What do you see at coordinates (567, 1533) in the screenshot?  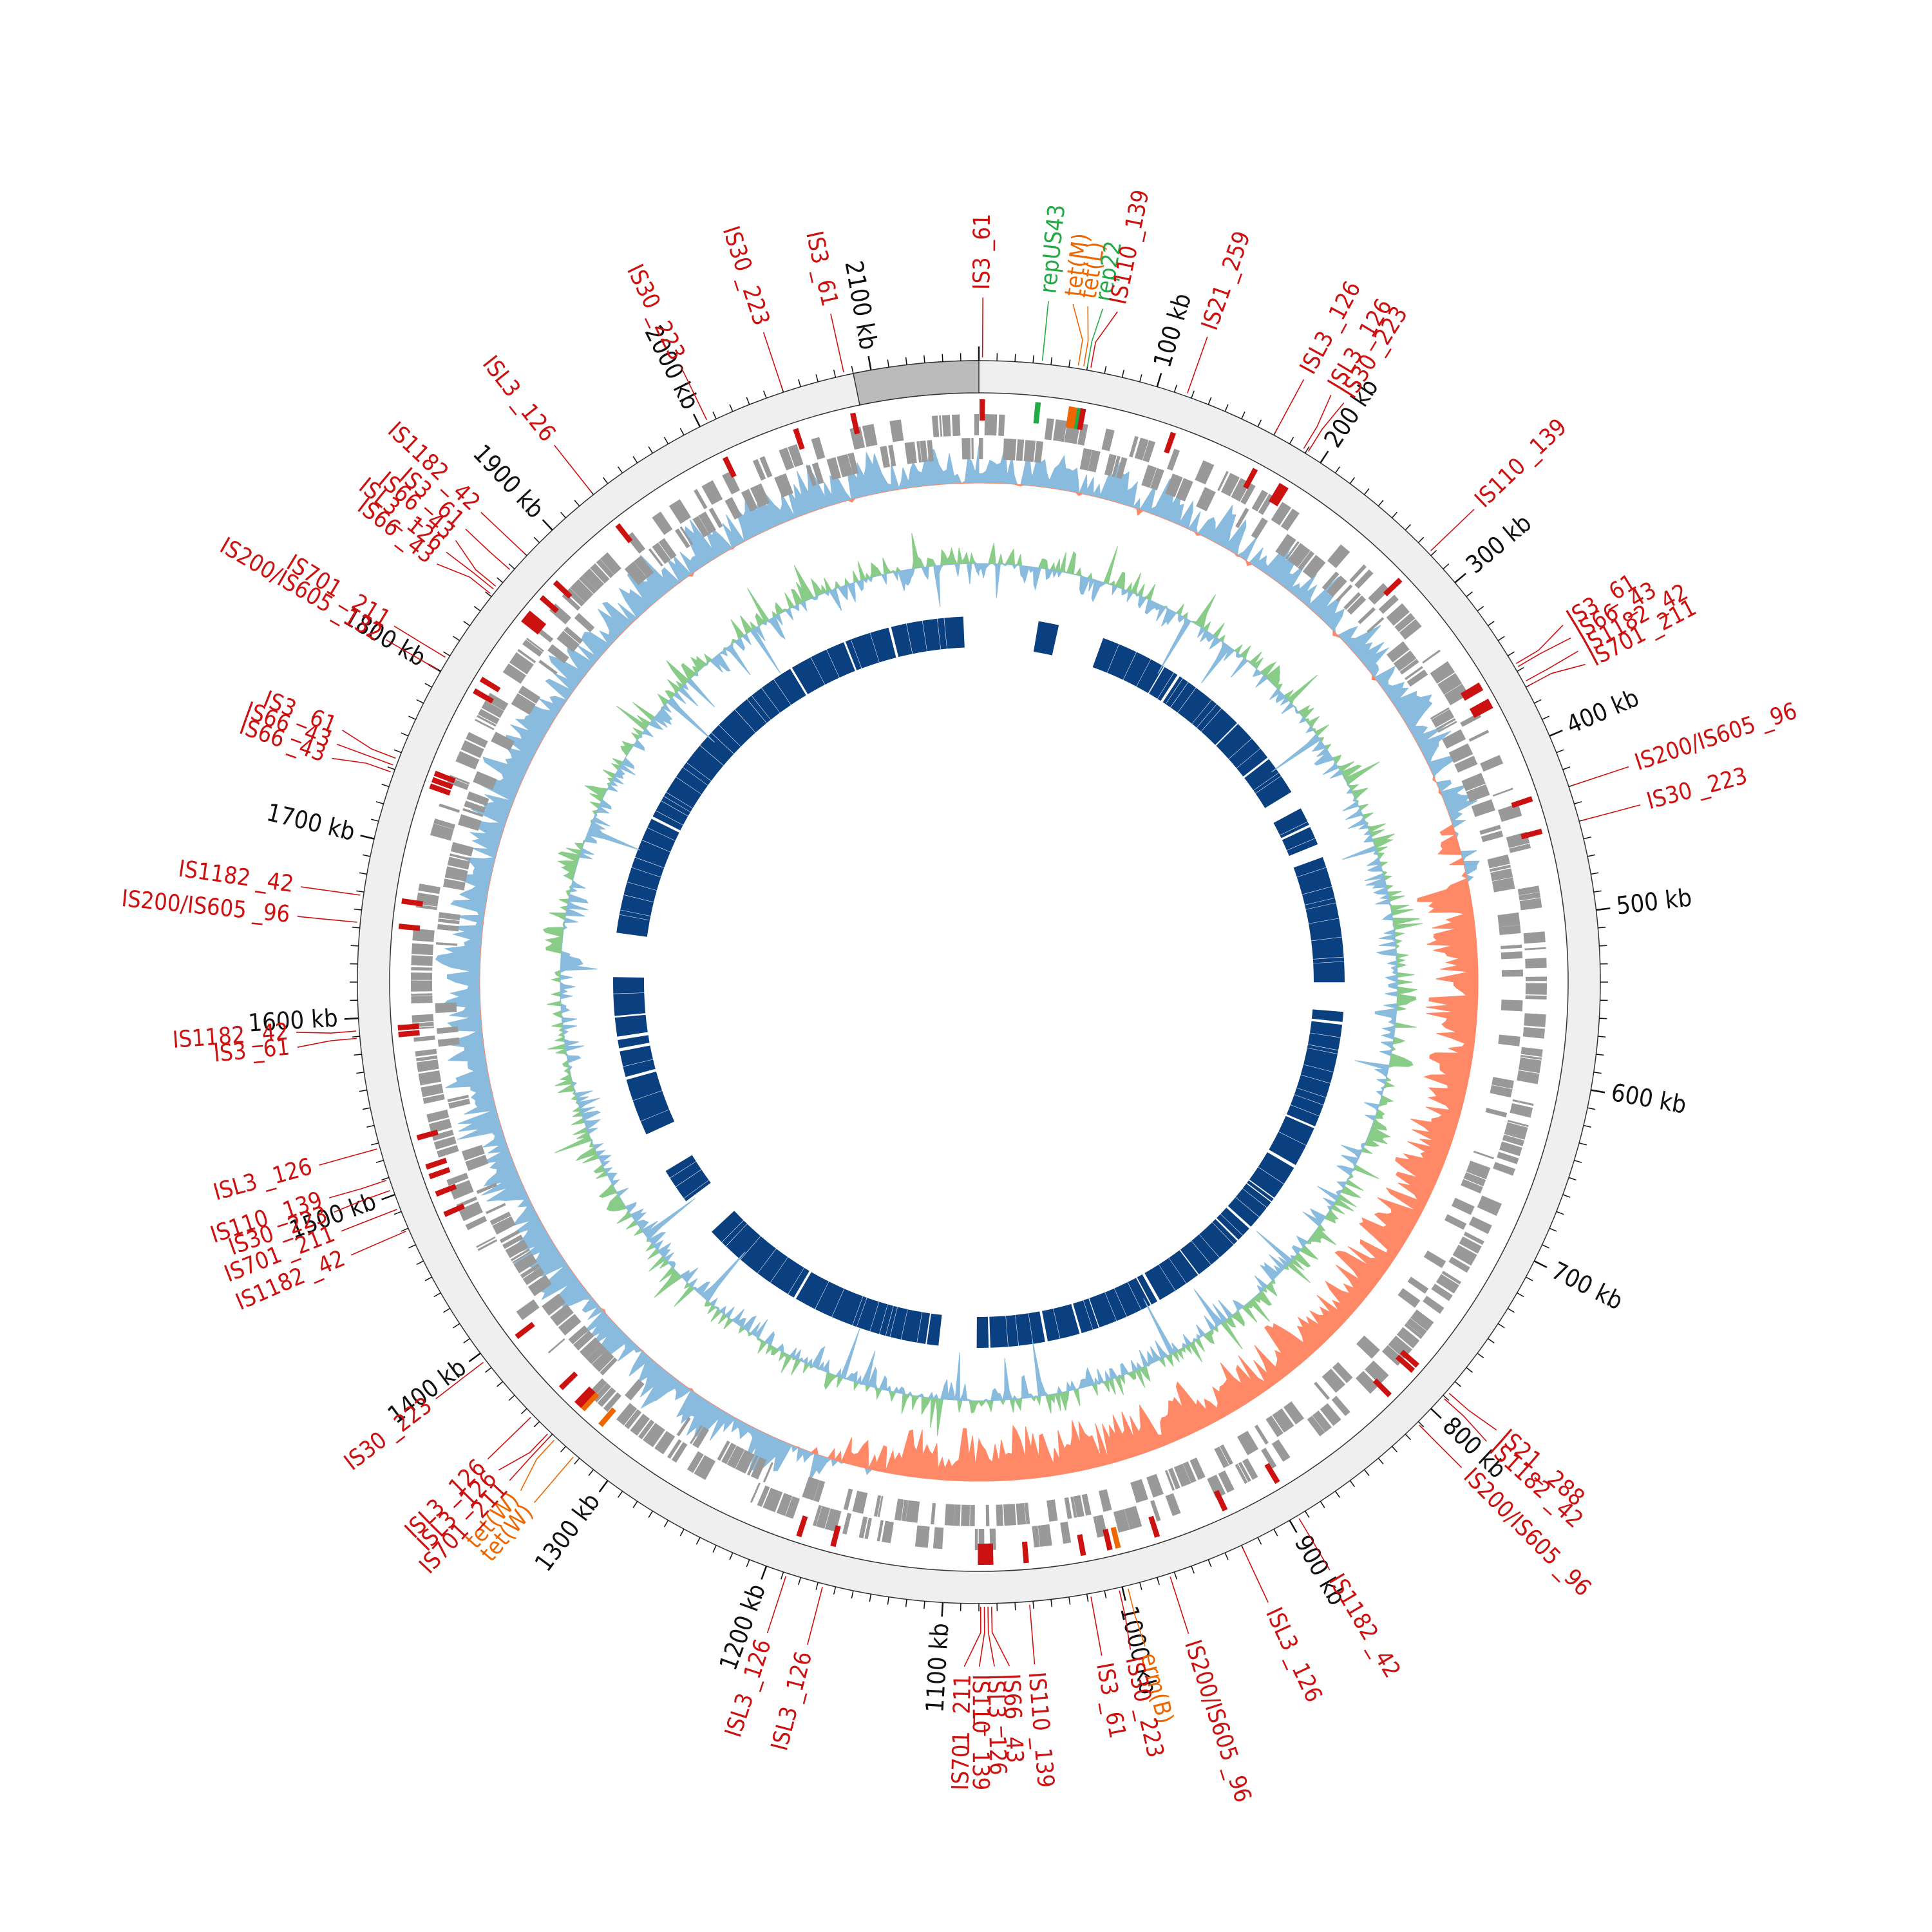 I see `kb-tick-label: 1300 kb` at bounding box center [567, 1533].